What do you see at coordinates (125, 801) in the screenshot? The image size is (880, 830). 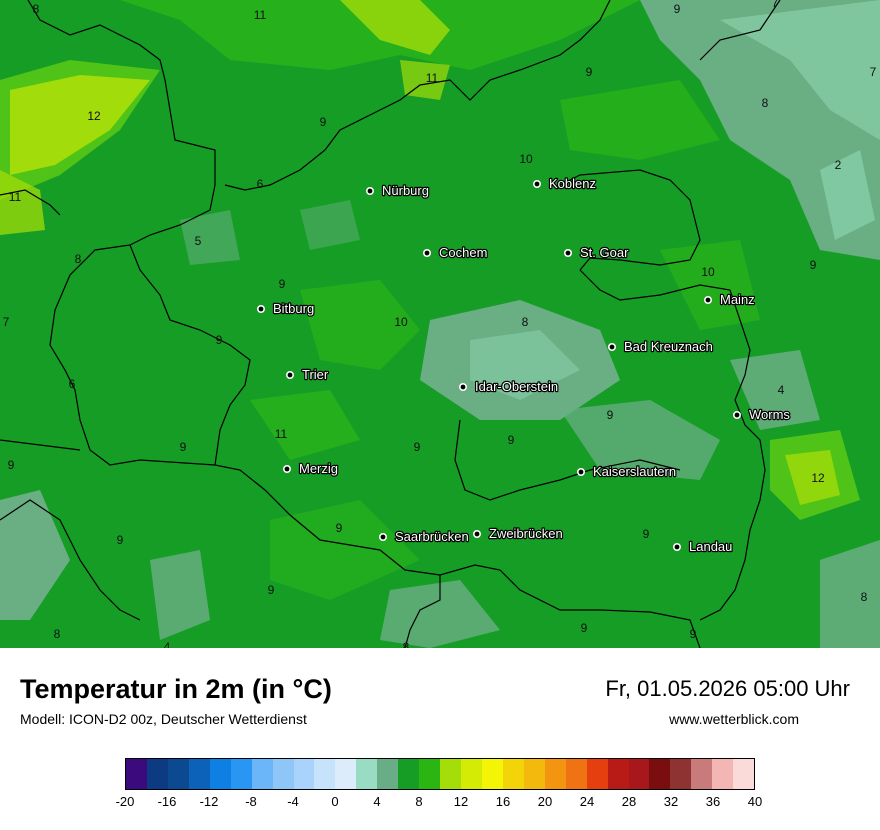 I see `color-scale-tick-label: -20` at bounding box center [125, 801].